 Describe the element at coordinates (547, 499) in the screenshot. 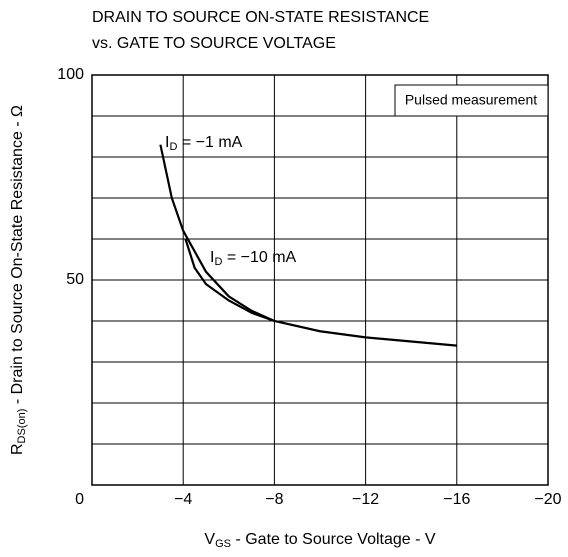

I see `x-tick-label: −20` at that location.